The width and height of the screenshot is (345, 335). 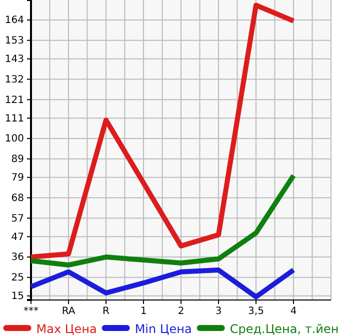 What do you see at coordinates (14, 80) in the screenshot?
I see `y-tick-label: 132` at bounding box center [14, 80].